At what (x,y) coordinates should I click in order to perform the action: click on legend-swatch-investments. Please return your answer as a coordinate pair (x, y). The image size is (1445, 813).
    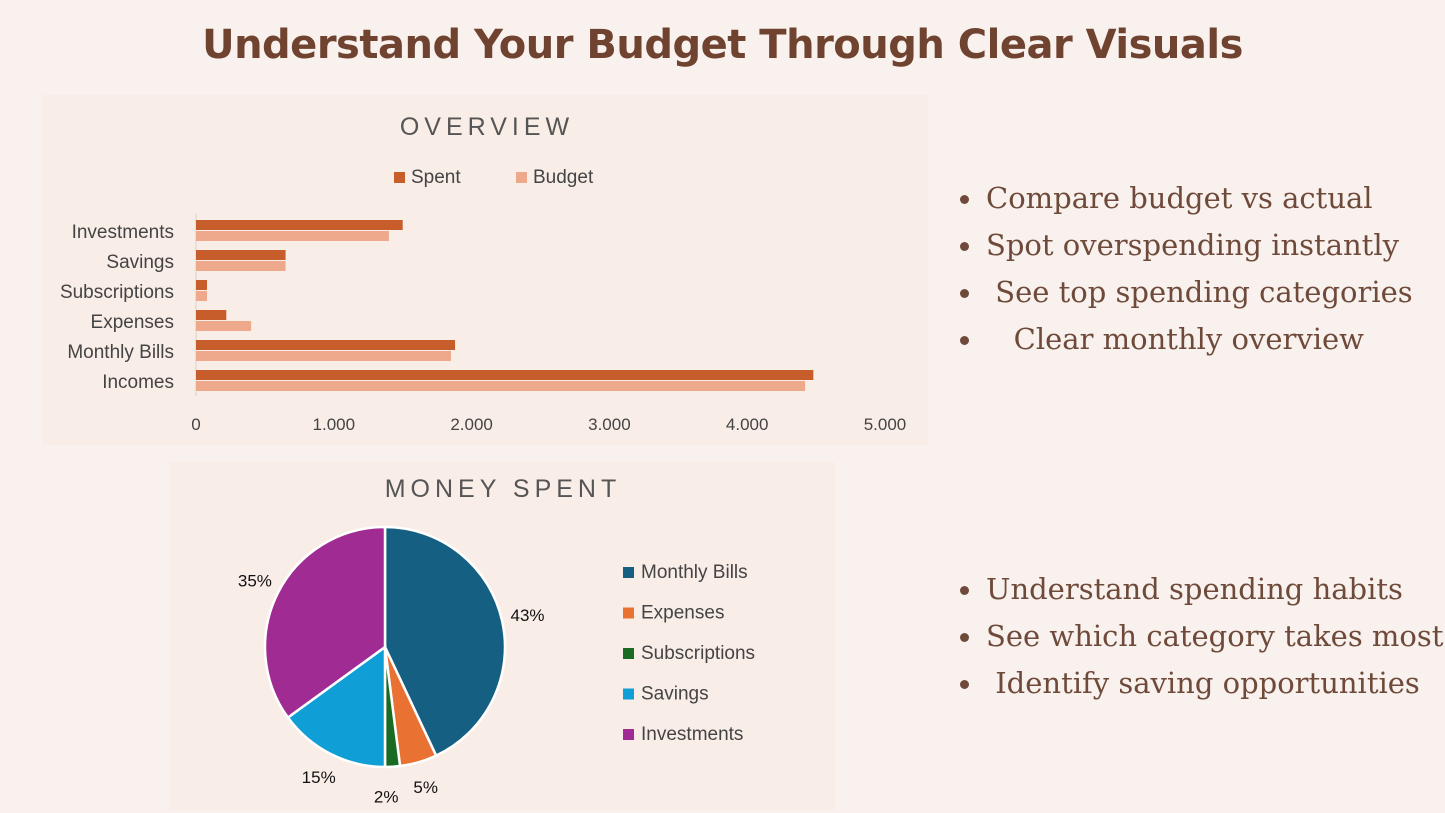
    Looking at the image, I should click on (628, 734).